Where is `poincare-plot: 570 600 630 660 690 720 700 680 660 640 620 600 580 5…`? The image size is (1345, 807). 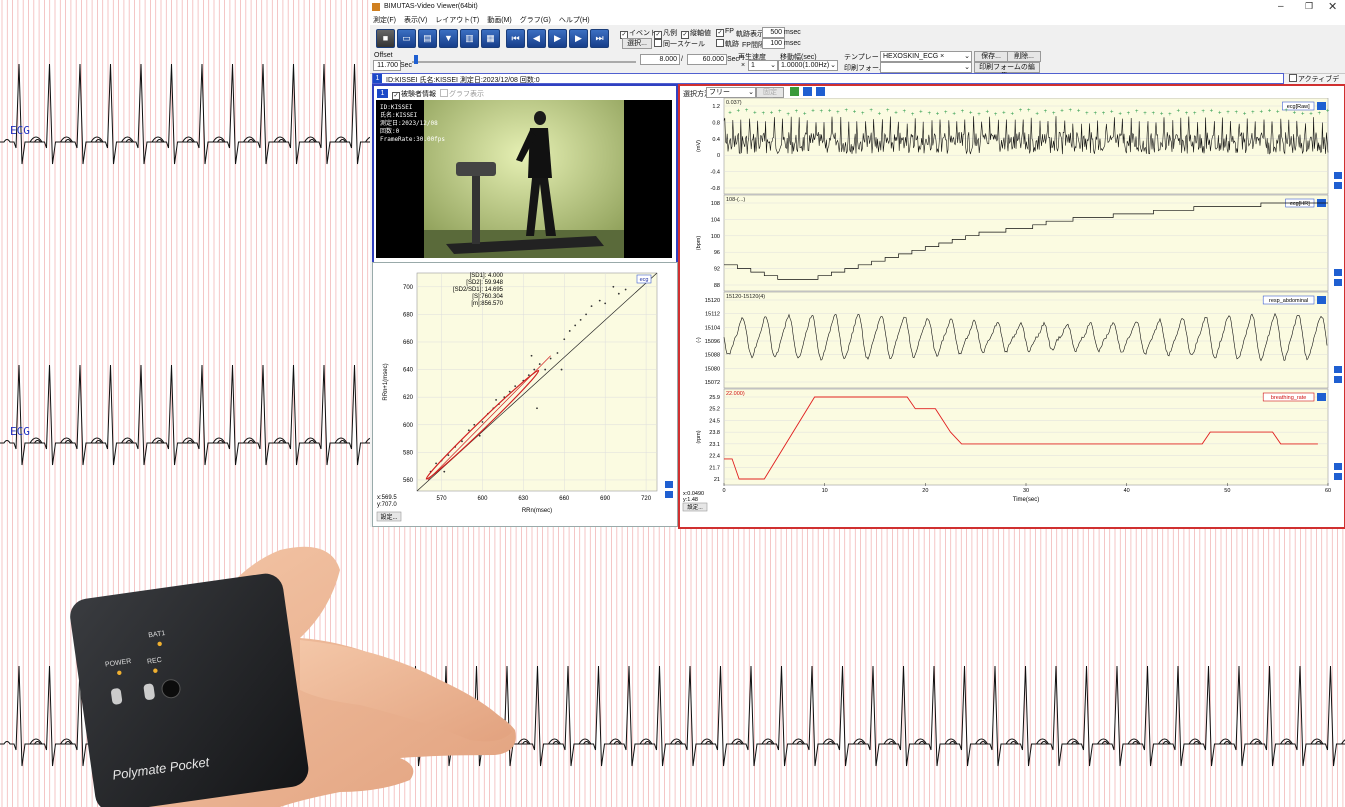 poincare-plot: 570 600 630 660 690 720 700 680 660 640 620 600 580 5… is located at coordinates (525, 394).